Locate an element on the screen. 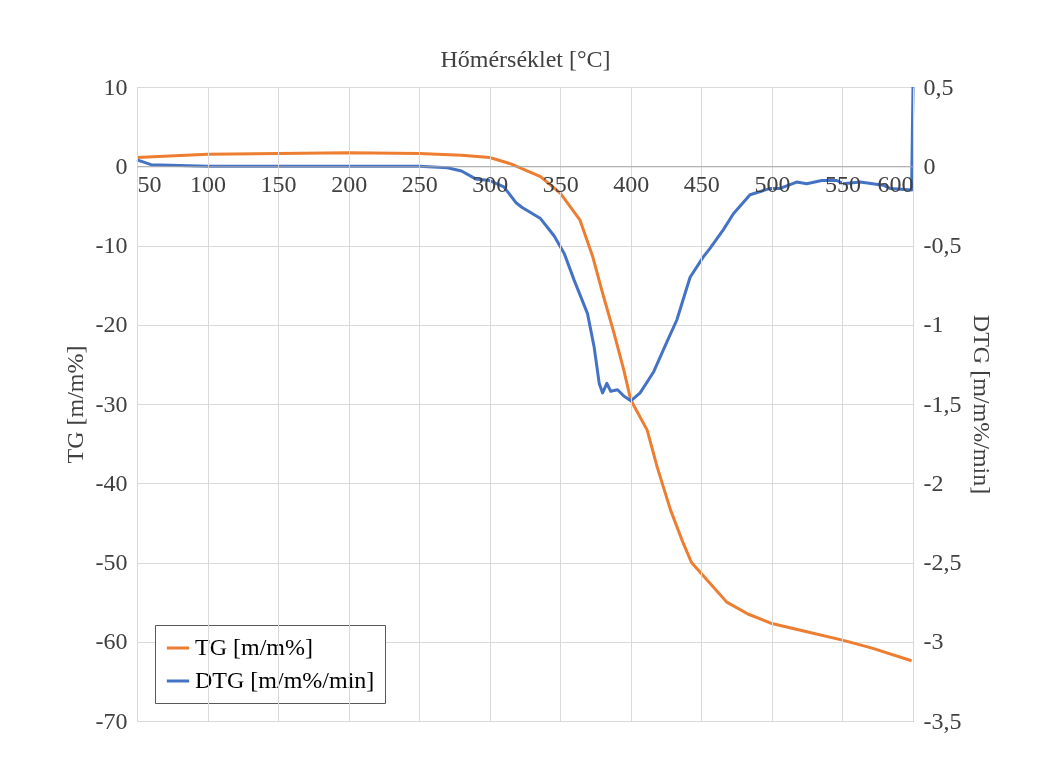  y2-tick-label: -2,5 is located at coordinates (942, 562).